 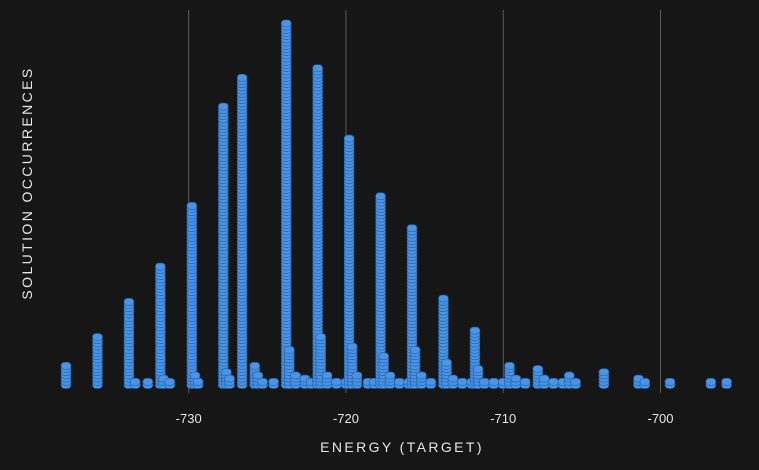 What do you see at coordinates (346, 418) in the screenshot?
I see `x-tick-label: -720` at bounding box center [346, 418].